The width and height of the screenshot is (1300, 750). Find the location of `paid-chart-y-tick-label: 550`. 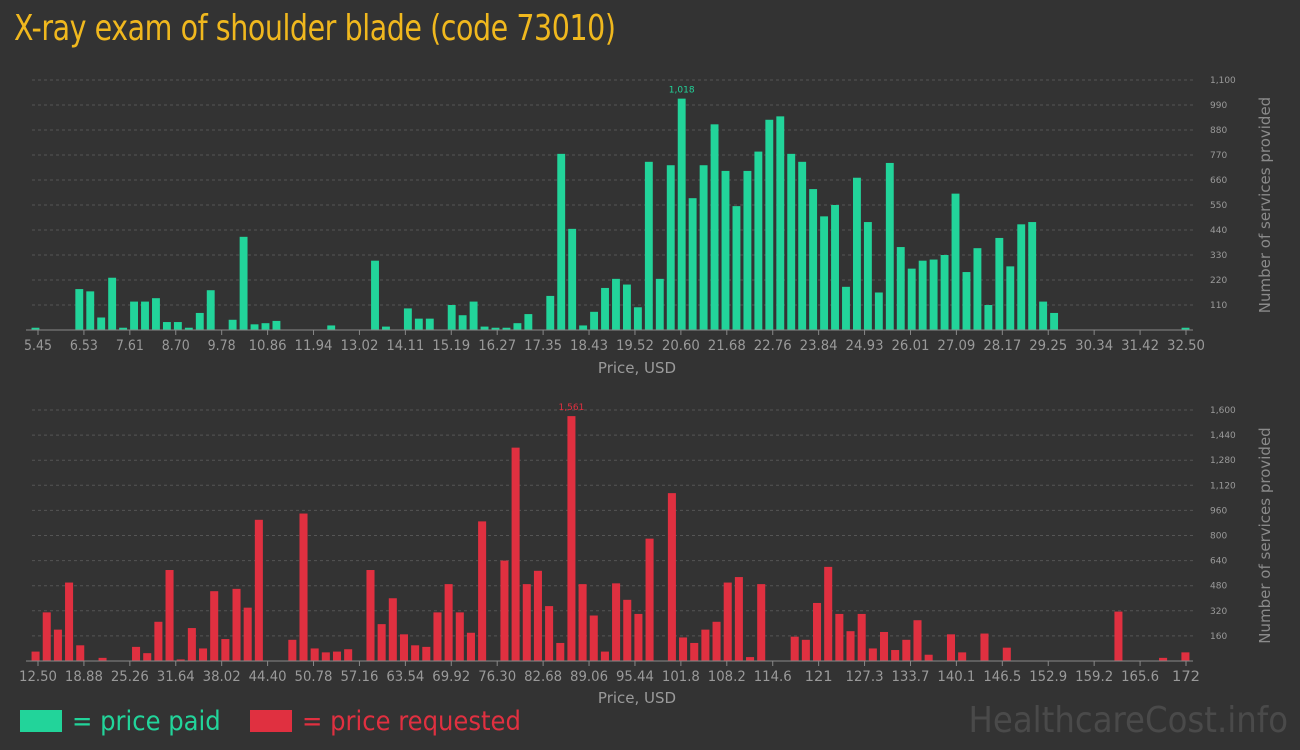

paid-chart-y-tick-label: 550 is located at coordinates (1218, 206).